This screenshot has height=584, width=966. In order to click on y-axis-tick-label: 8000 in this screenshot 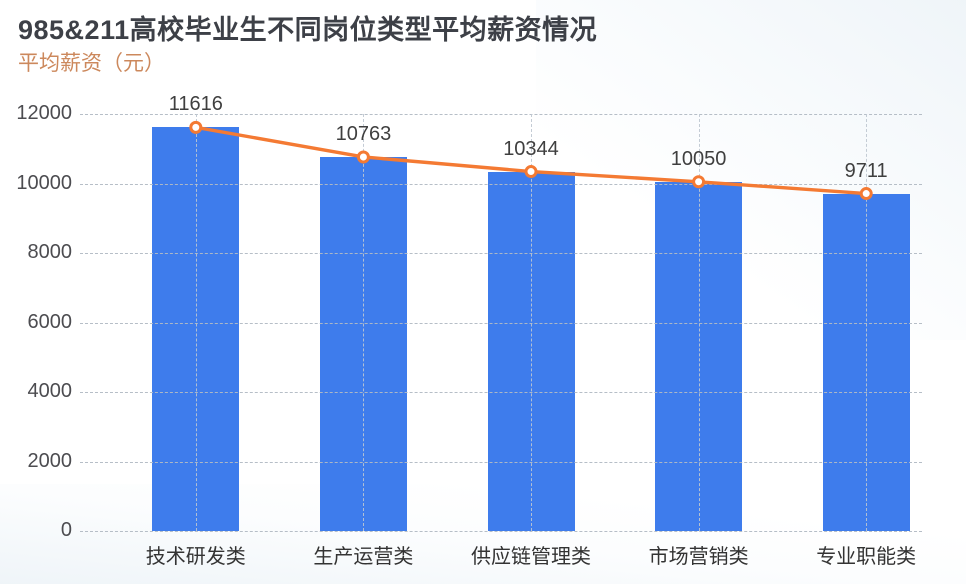, I will do `click(50, 252)`.